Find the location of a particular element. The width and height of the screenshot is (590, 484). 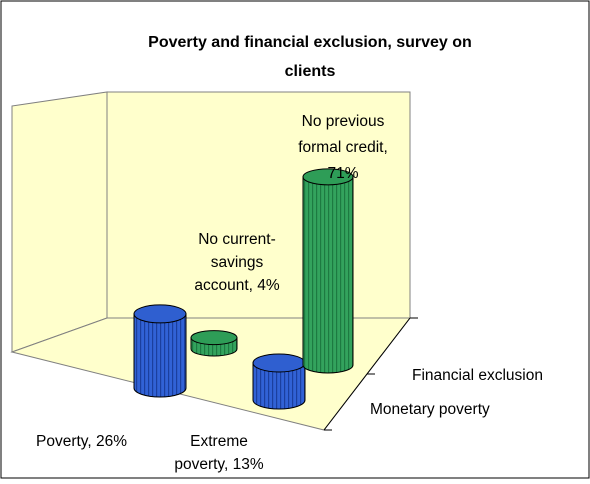

bar-extreme-poverty is located at coordinates (279, 381).